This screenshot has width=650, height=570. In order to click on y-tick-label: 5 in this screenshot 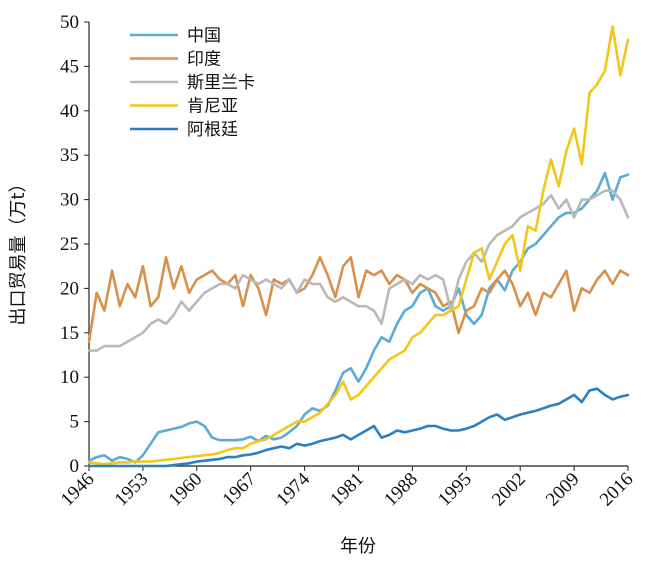, I will do `click(75, 422)`.